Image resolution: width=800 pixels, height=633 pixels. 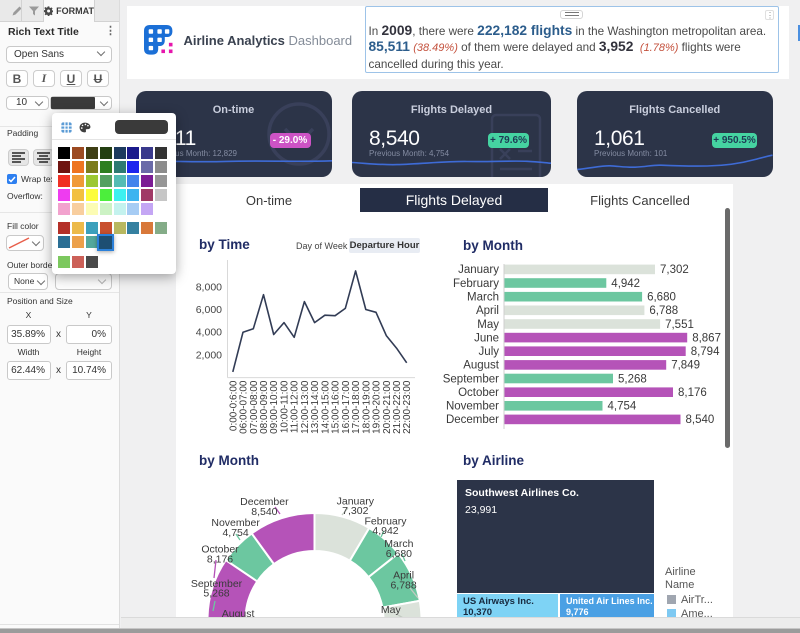 I want to click on svg-text: 08:00-09:00, so click(x=264, y=407).